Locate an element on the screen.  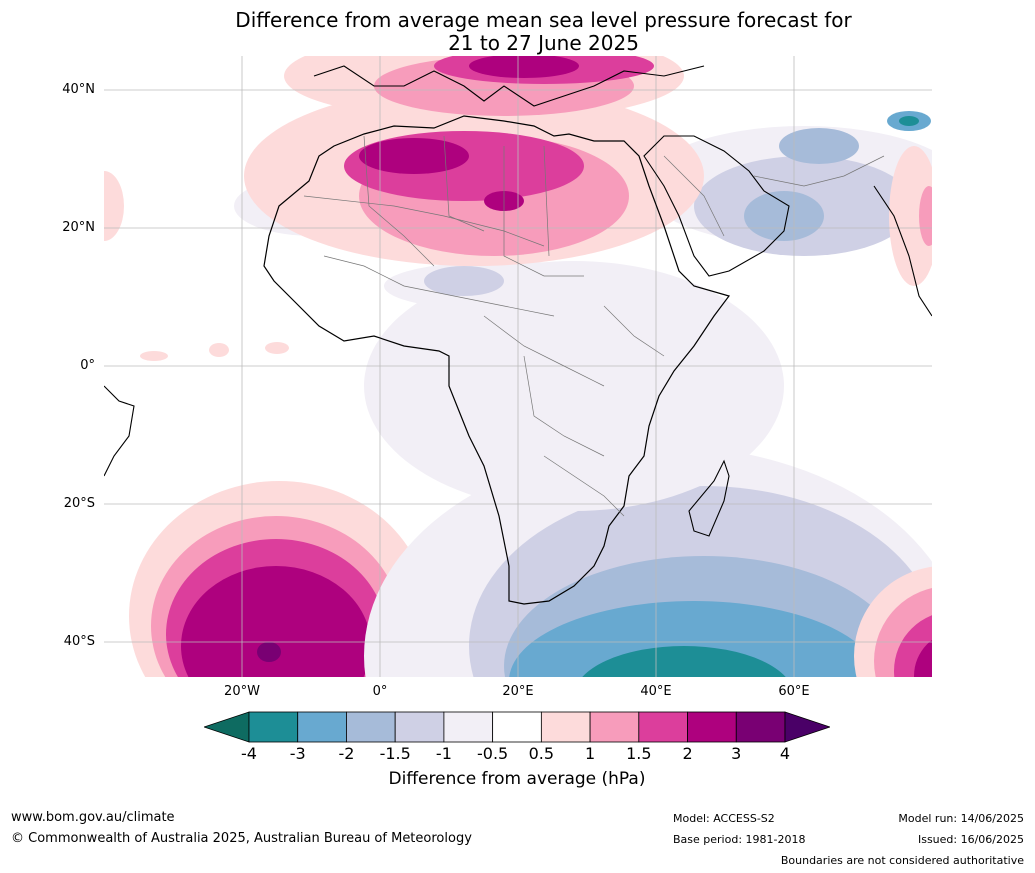
south-america-coastline is located at coordinates (119, 431).